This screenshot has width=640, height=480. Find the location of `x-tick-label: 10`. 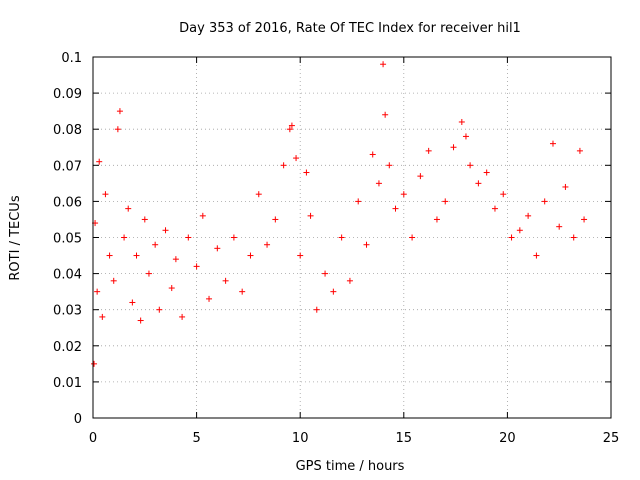

x-tick-label: 10 is located at coordinates (300, 438).